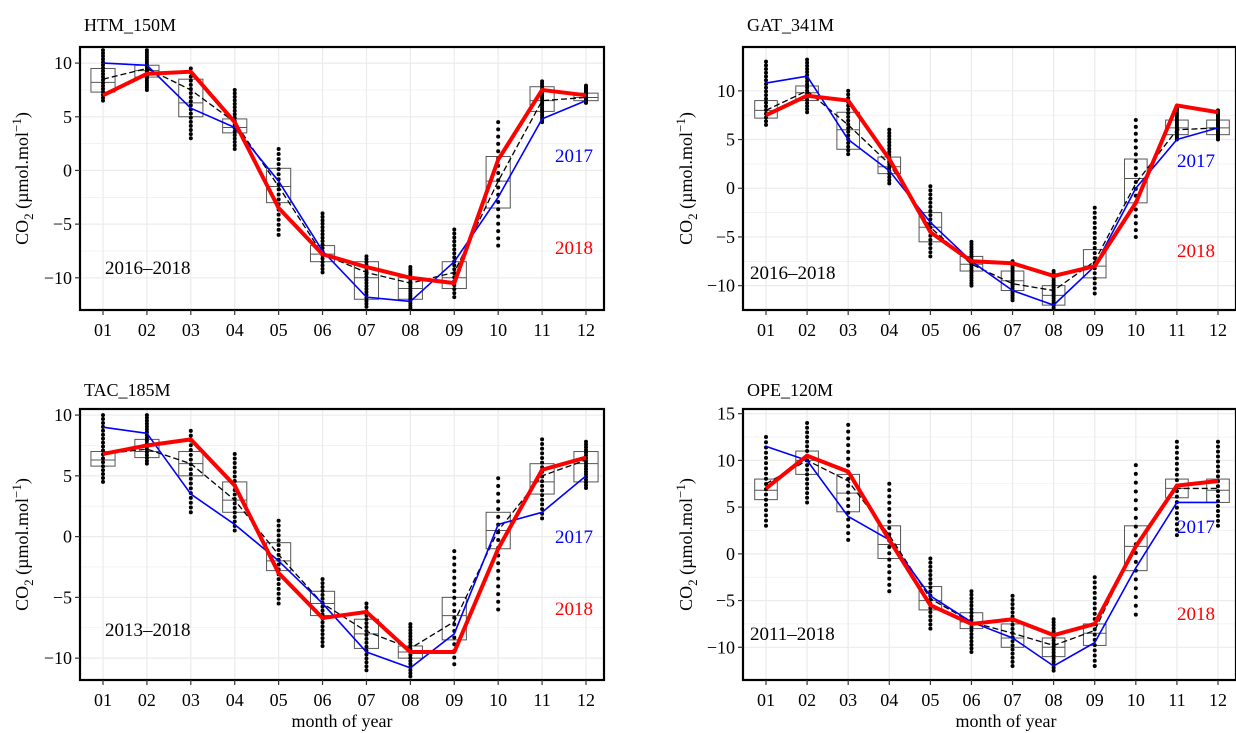 This screenshot has width=1236, height=733. Describe the element at coordinates (730, 507) in the screenshot. I see `y-tick-label: 5` at that location.